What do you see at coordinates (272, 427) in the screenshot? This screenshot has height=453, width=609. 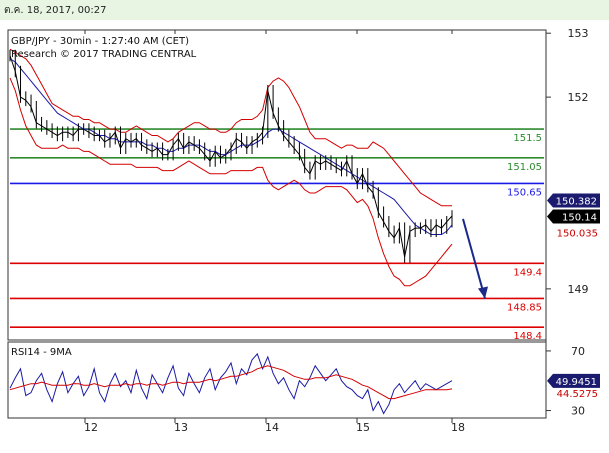 I see `x-tick-label: 14` at bounding box center [272, 427].